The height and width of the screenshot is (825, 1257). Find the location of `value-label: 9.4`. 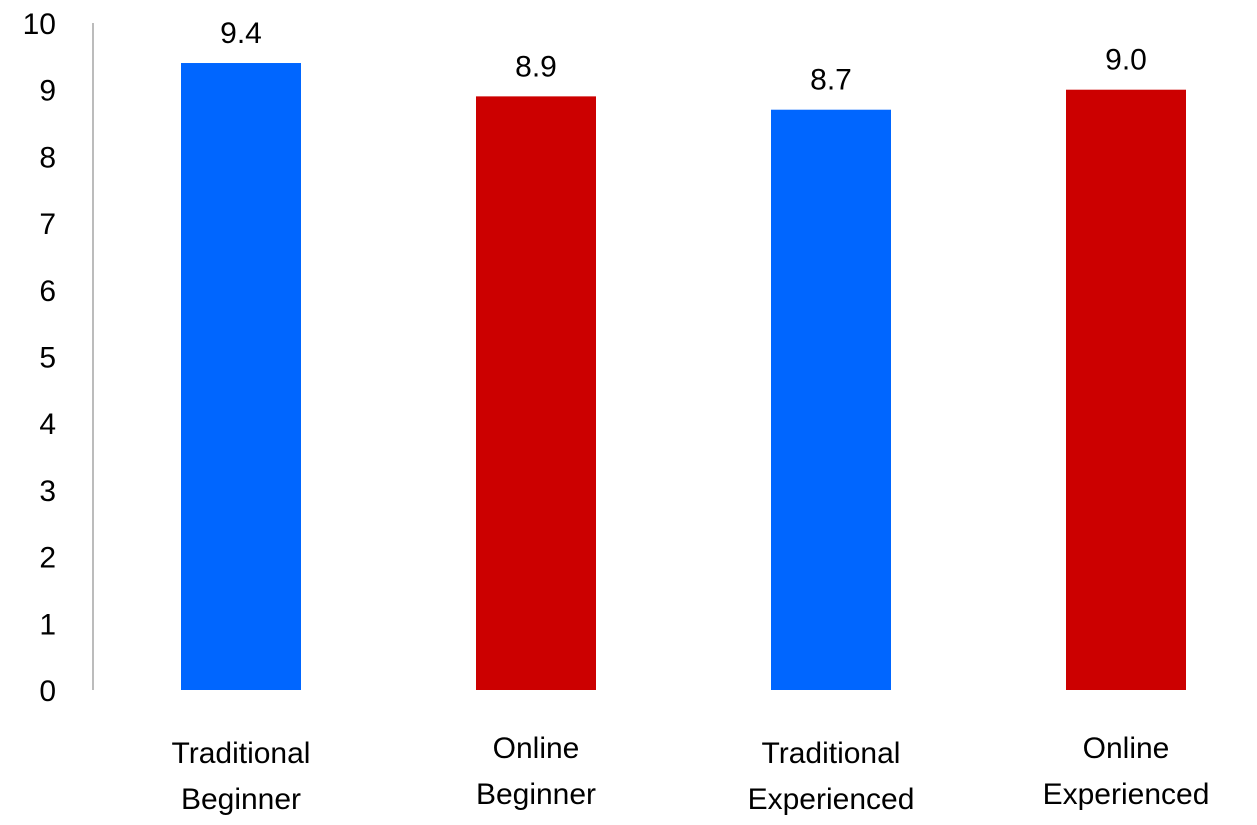

value-label: 9.4 is located at coordinates (241, 33).